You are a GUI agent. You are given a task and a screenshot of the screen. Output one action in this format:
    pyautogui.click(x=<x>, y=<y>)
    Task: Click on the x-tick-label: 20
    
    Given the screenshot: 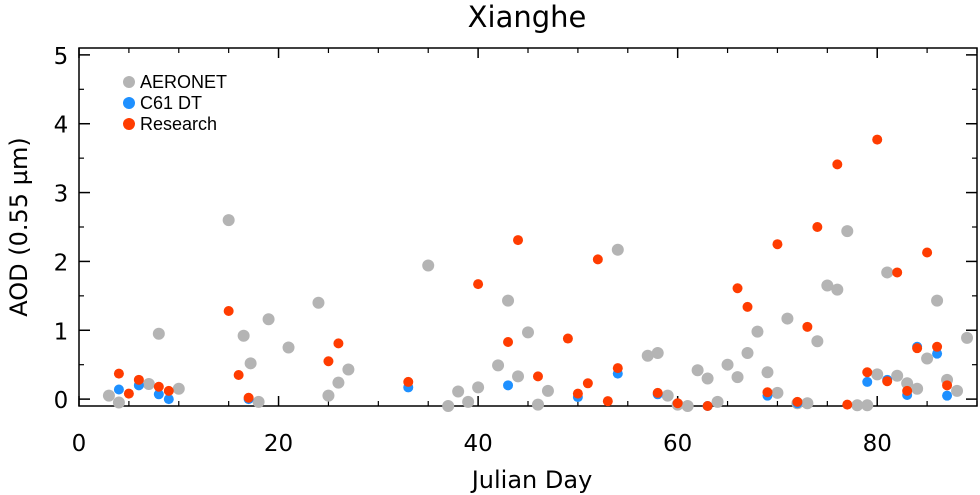 What is the action you would take?
    pyautogui.click(x=278, y=444)
    